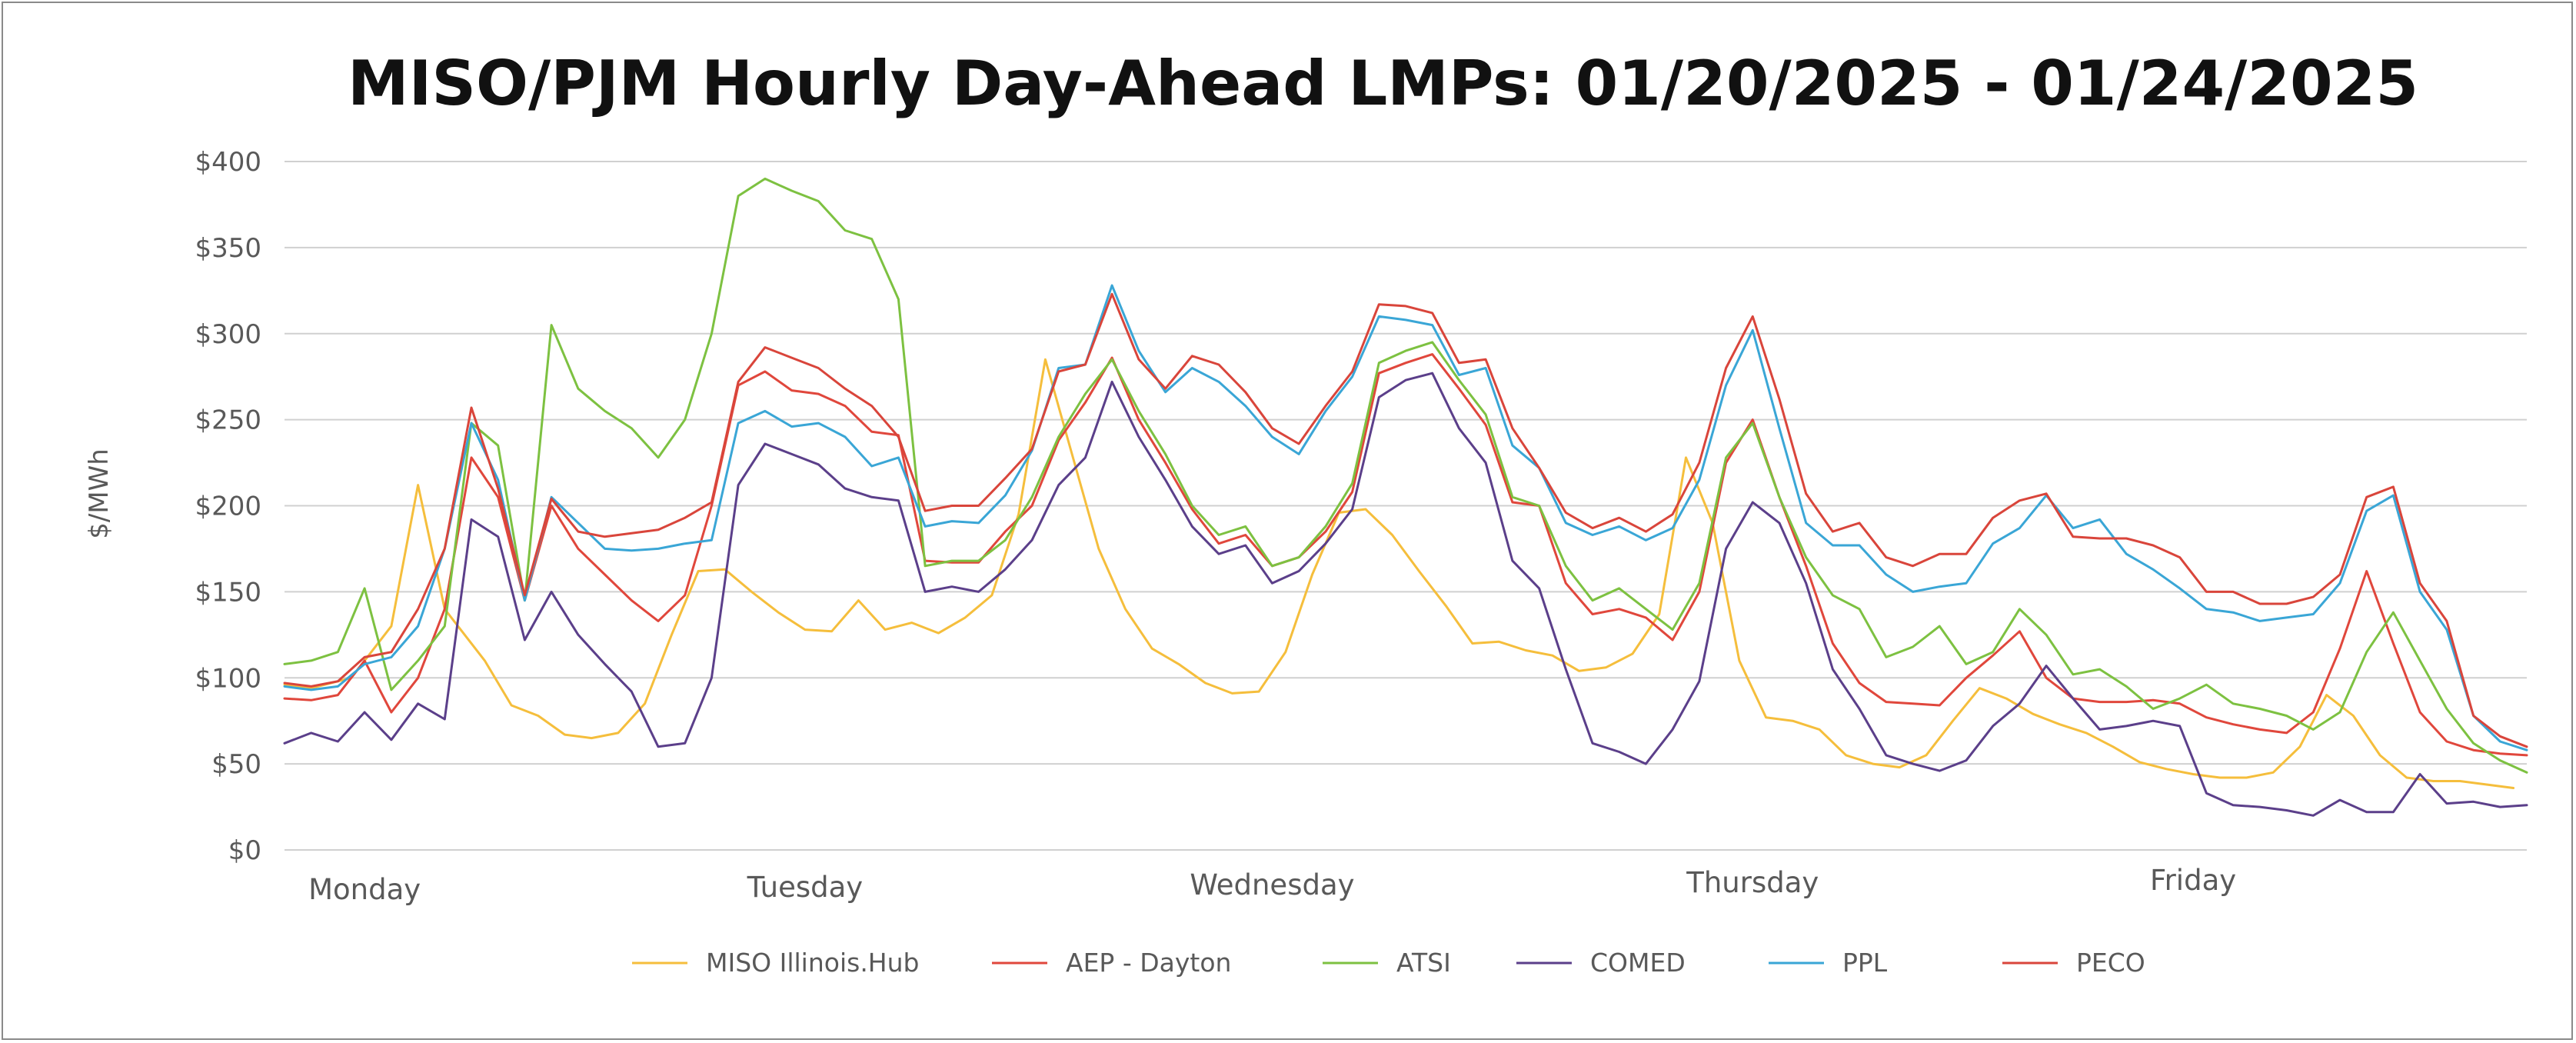 The height and width of the screenshot is (1043, 2576). Describe the element at coordinates (244, 850) in the screenshot. I see `y-tick-label: $0` at that location.